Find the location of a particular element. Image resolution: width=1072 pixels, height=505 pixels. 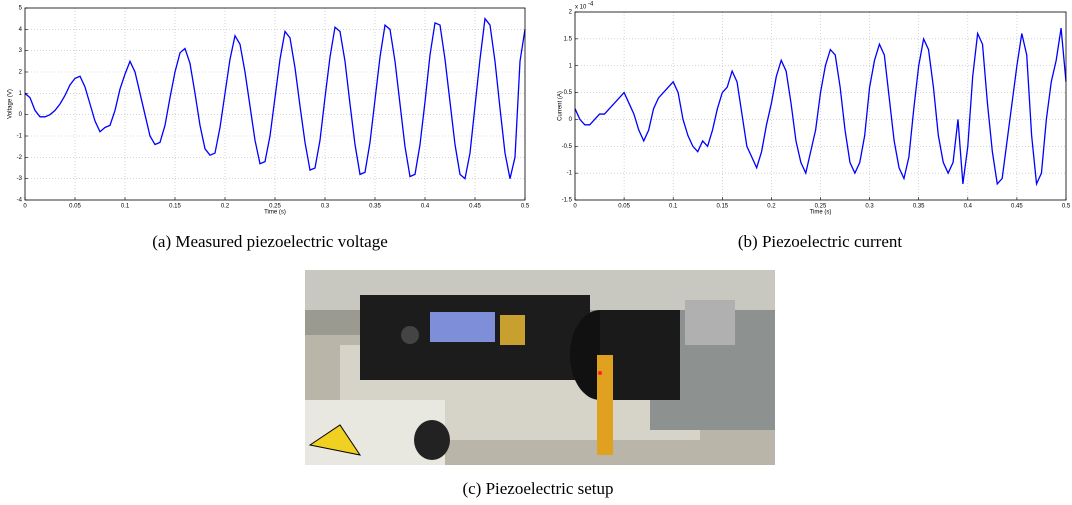

y-multiplier-exponent: -4 is located at coordinates (591, 5).